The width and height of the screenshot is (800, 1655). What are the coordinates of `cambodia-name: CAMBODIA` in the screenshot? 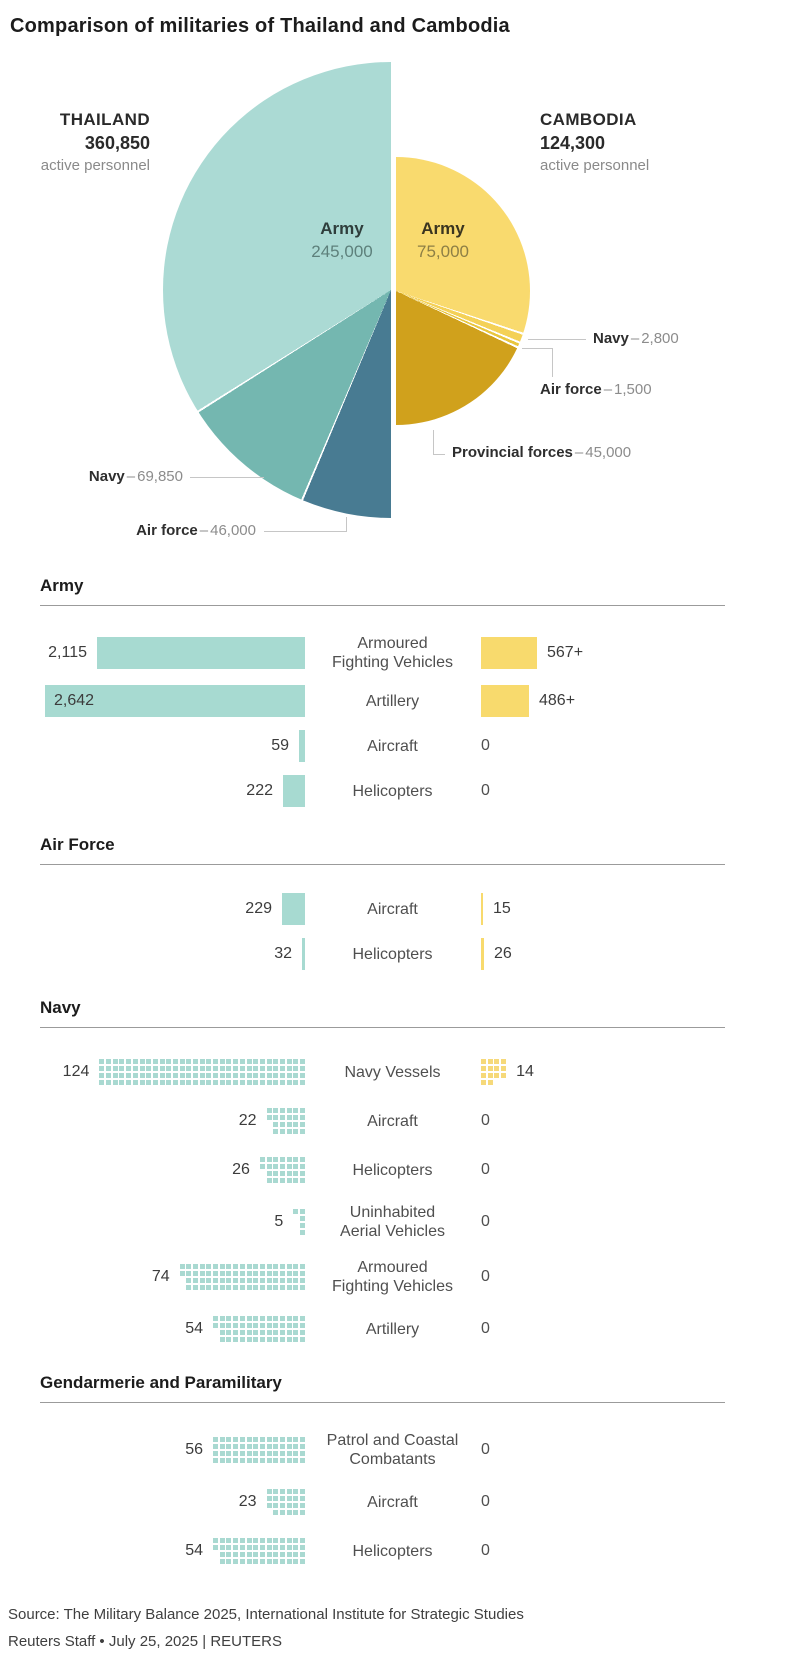 It's located at (588, 119).